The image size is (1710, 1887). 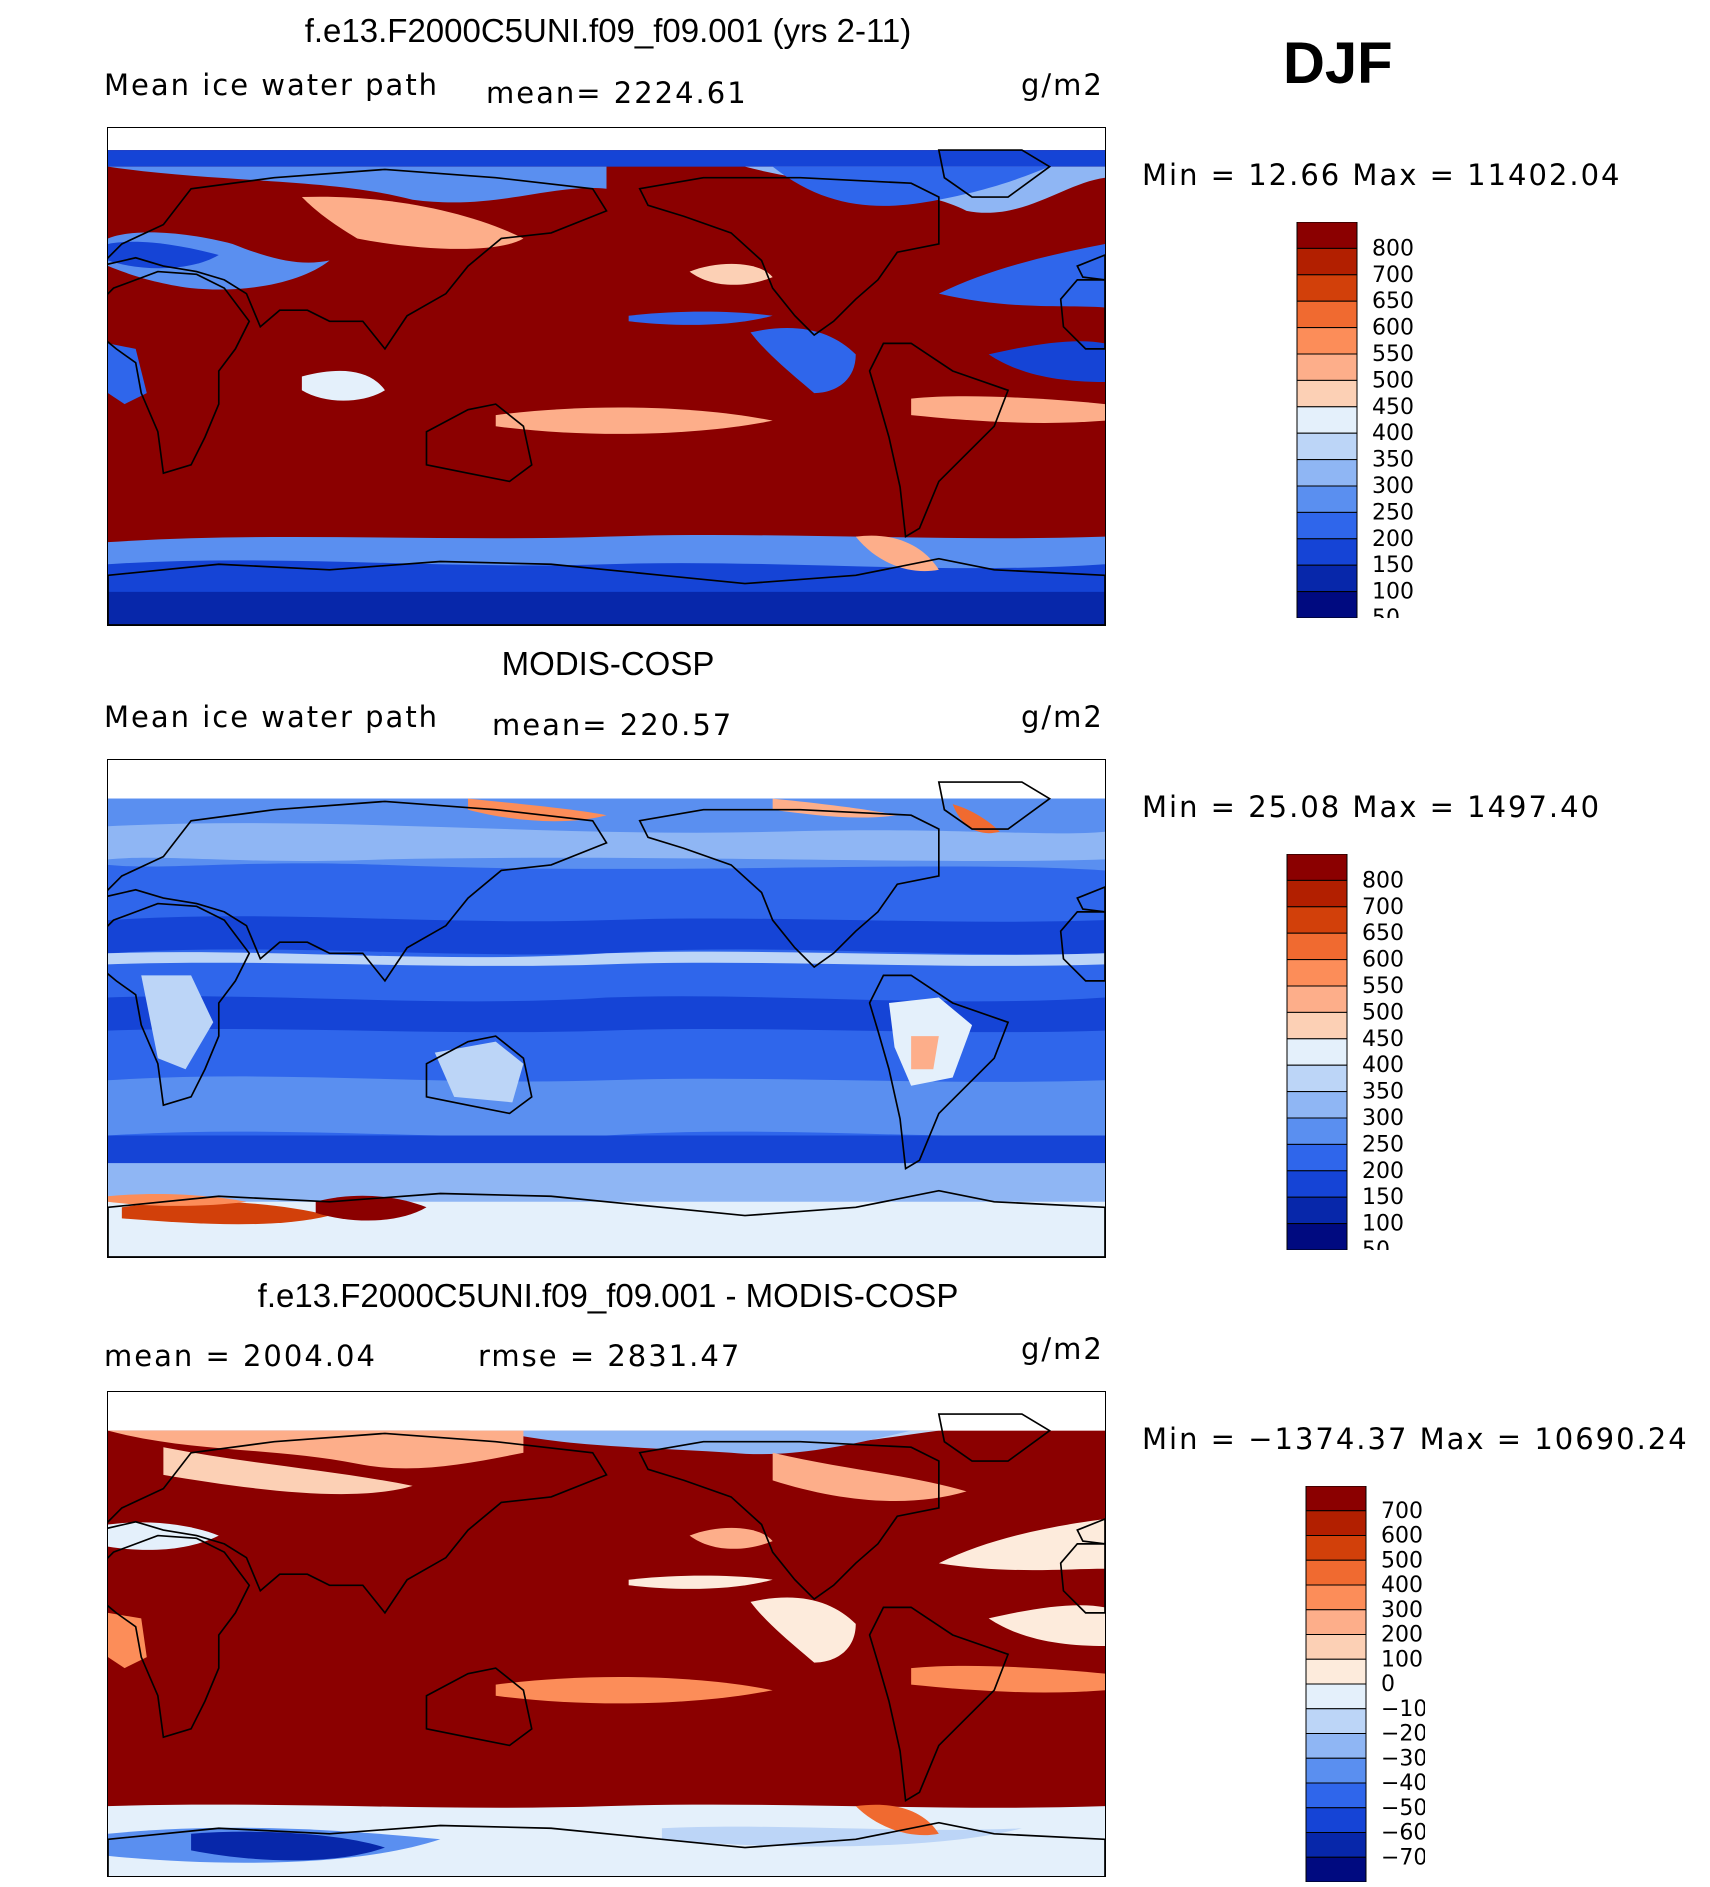 I want to click on season-label: DJF, so click(x=1338, y=63).